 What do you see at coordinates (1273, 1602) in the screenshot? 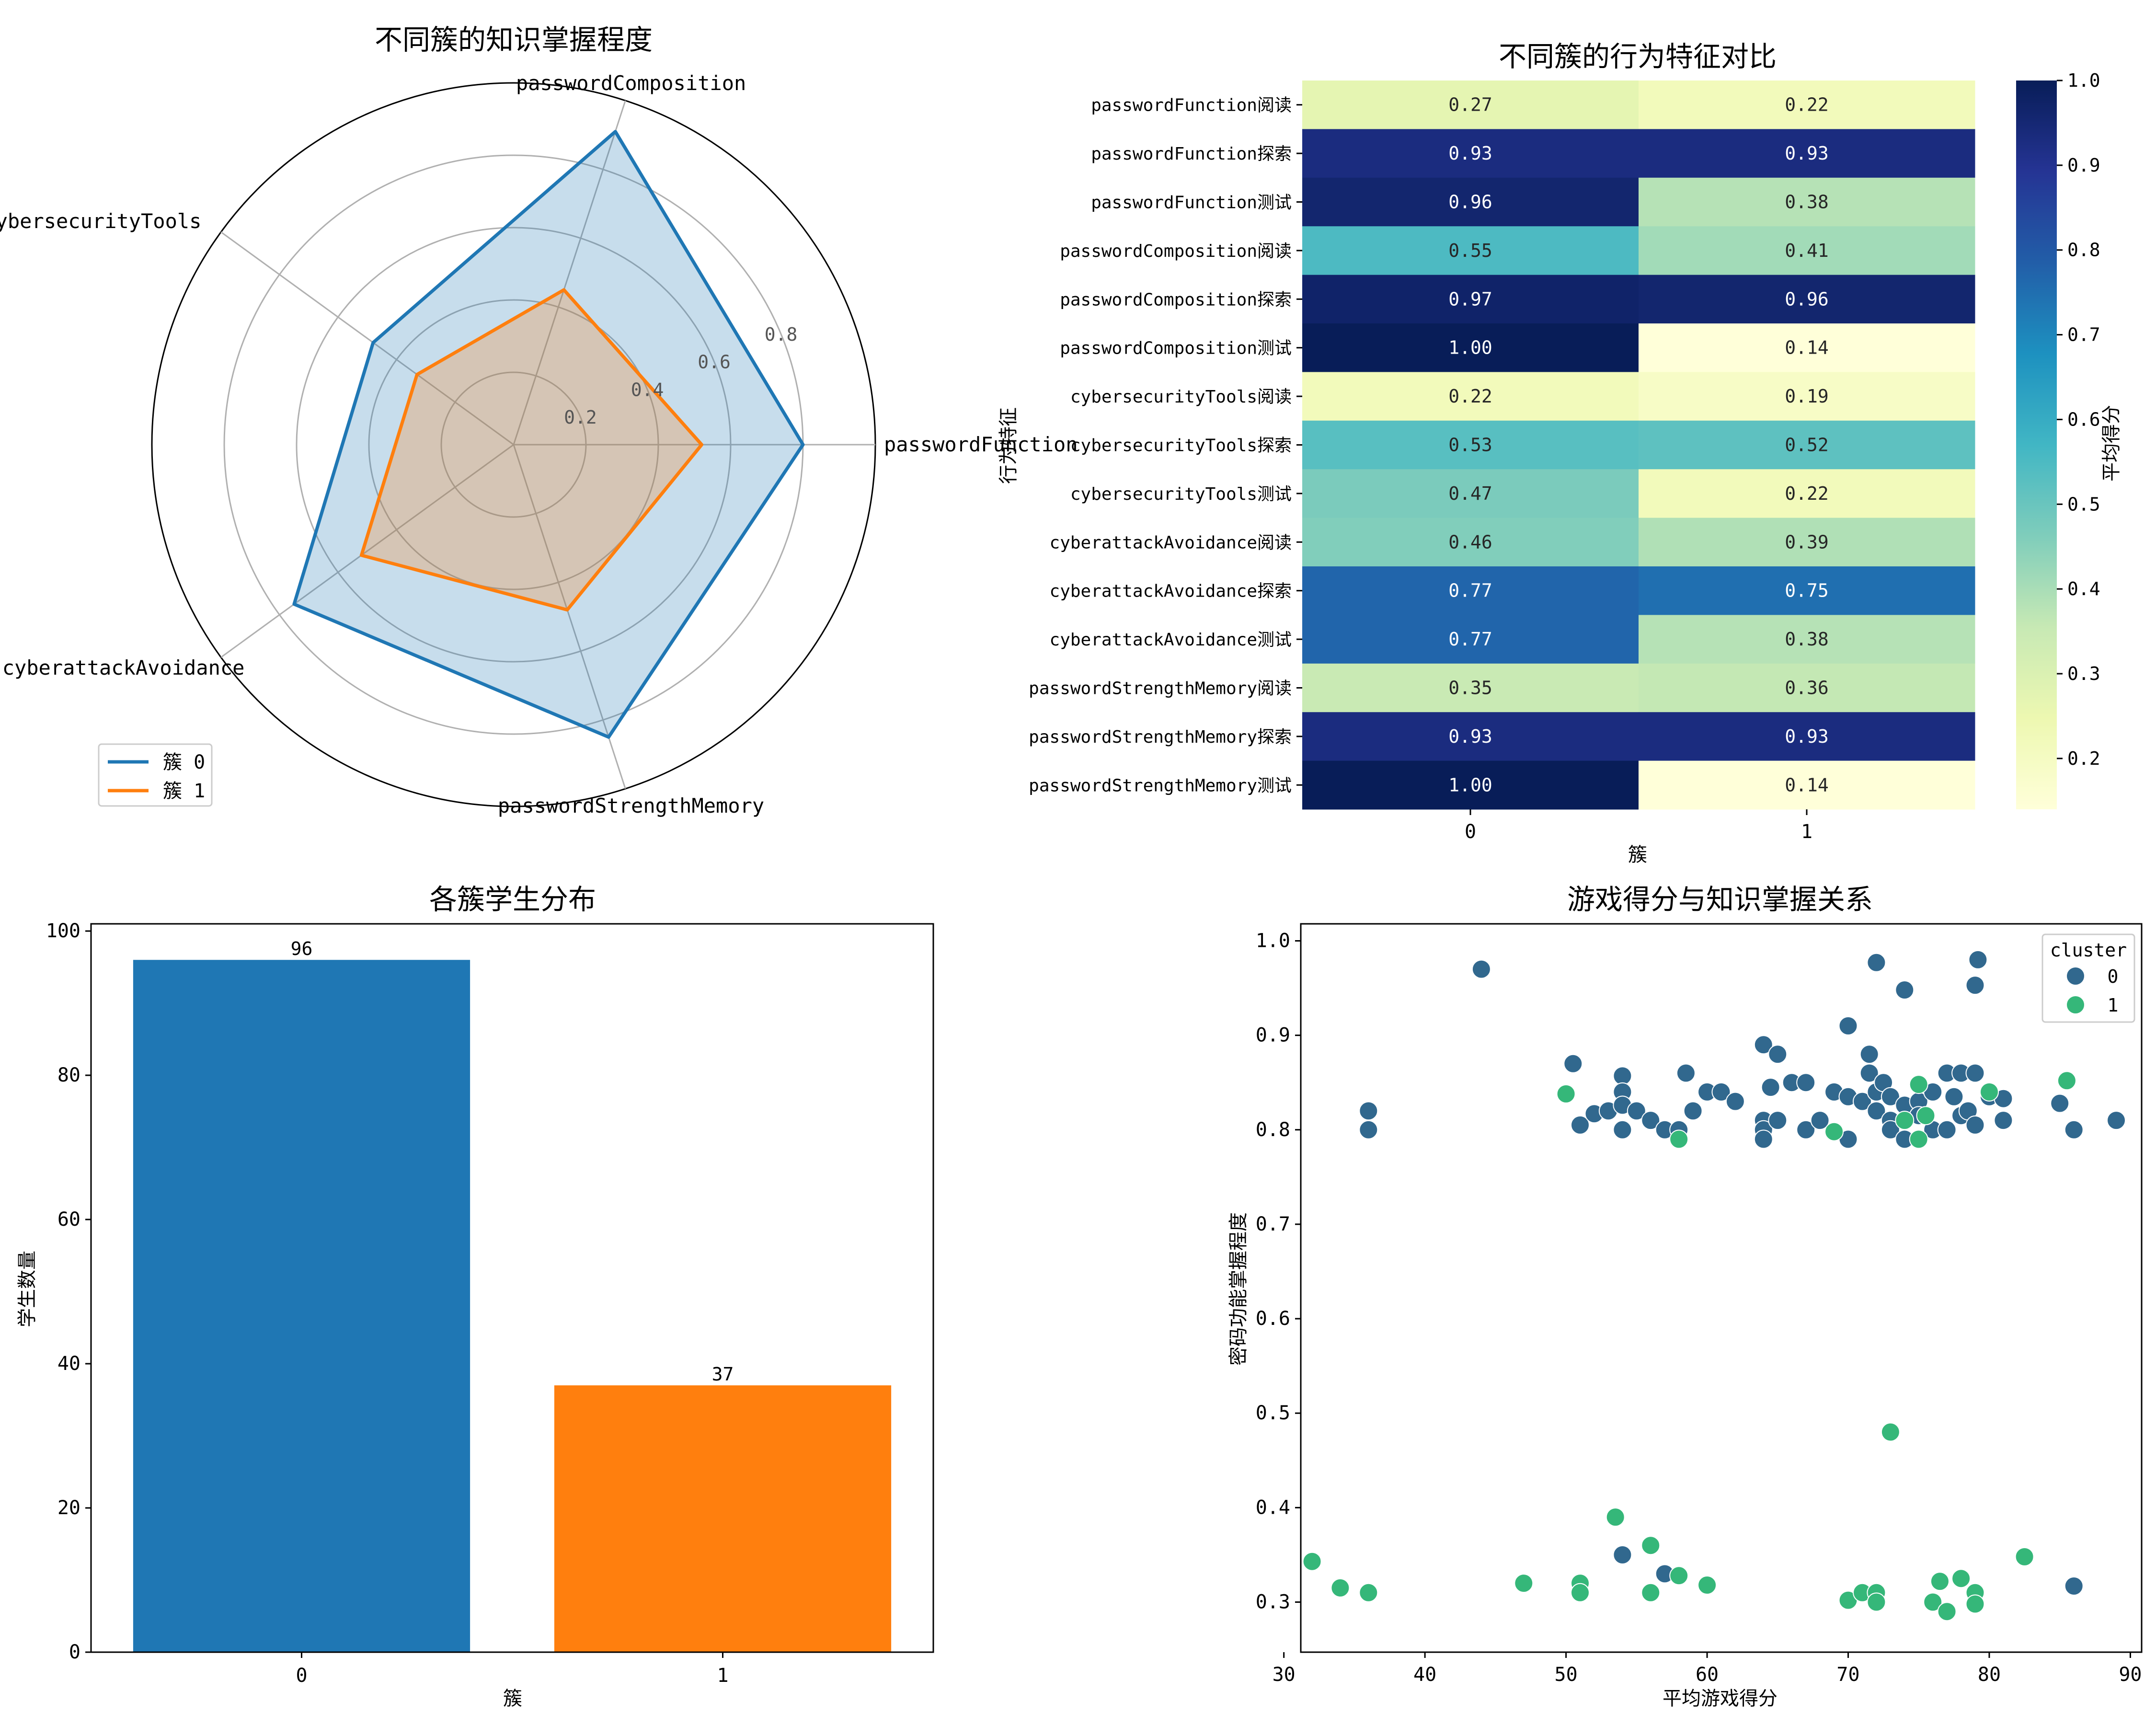
I see `scatter-y-tick-label: 0.3` at bounding box center [1273, 1602].